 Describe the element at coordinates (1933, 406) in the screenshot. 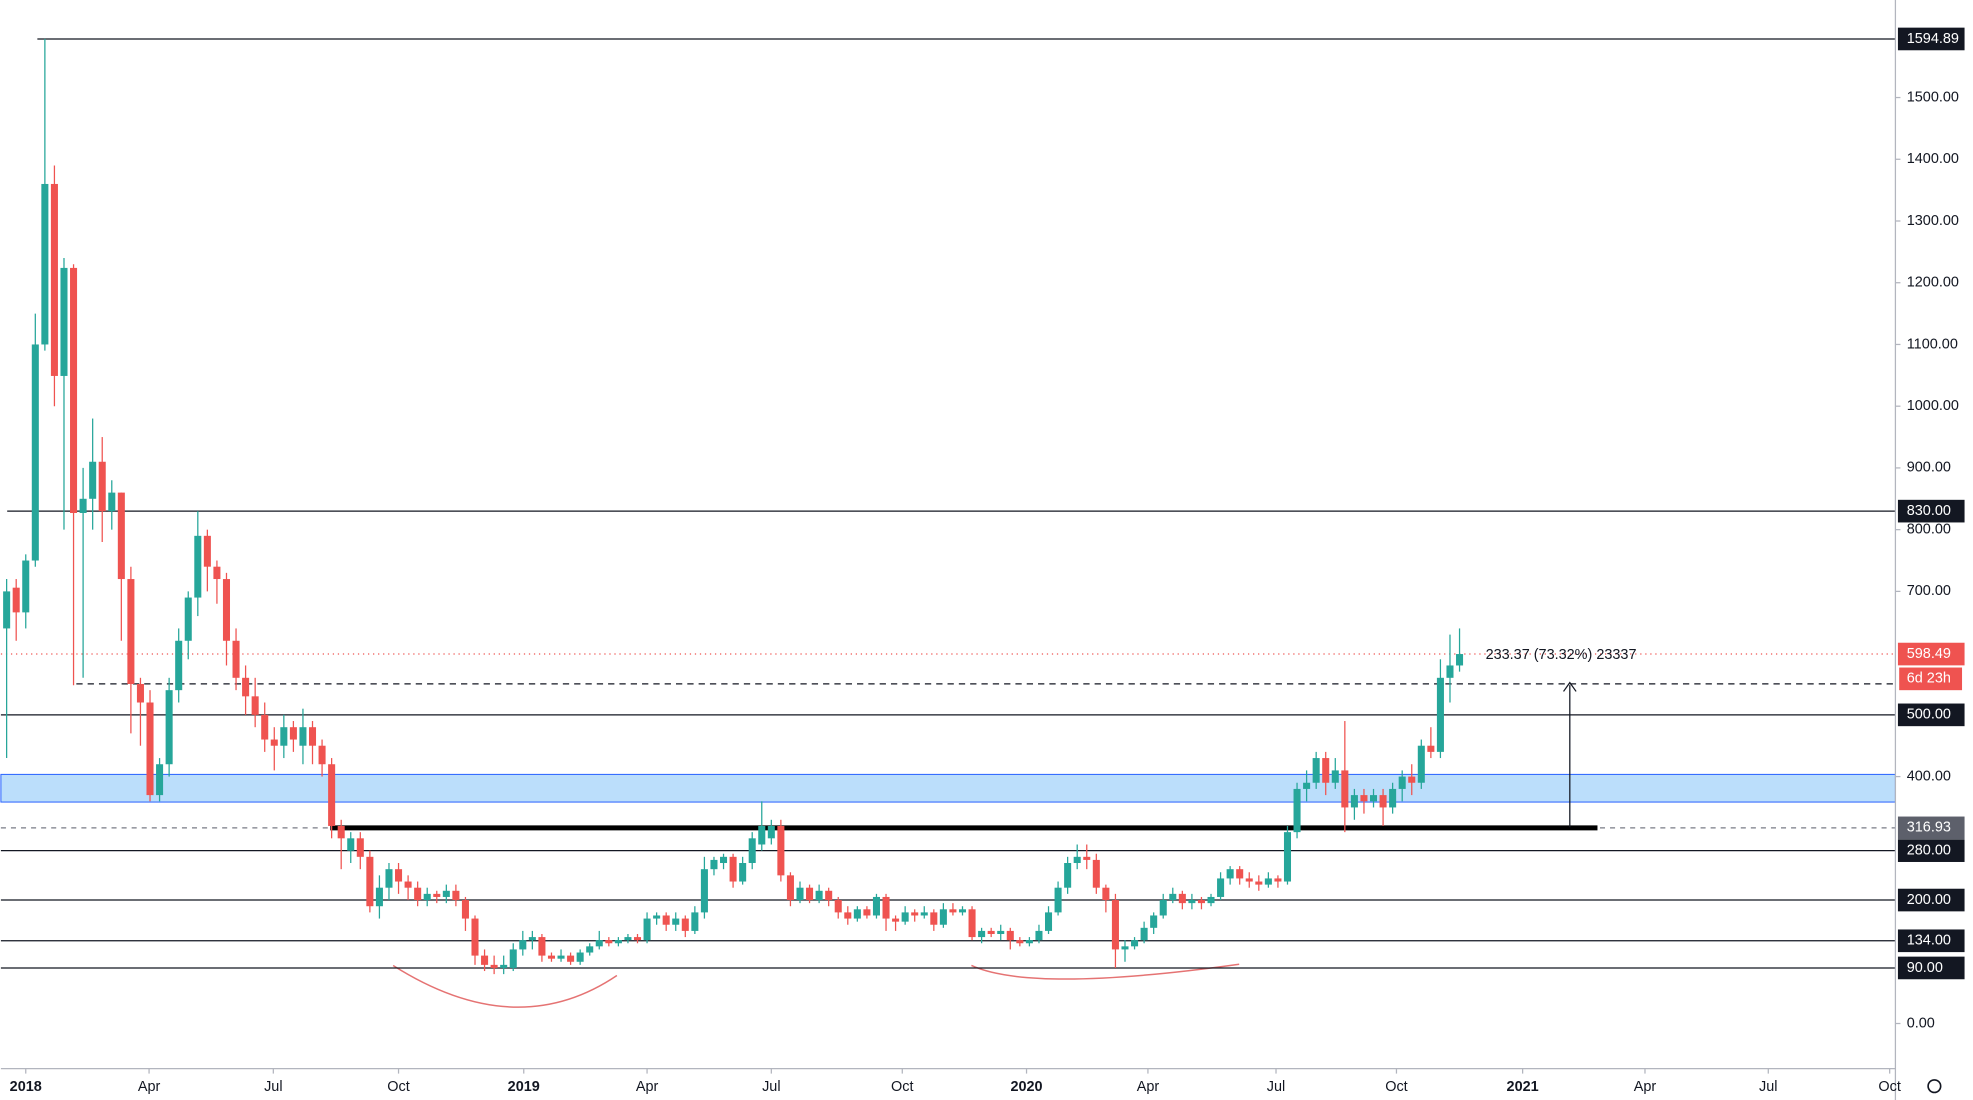

I see `y-tick-label: 1000.00` at that location.